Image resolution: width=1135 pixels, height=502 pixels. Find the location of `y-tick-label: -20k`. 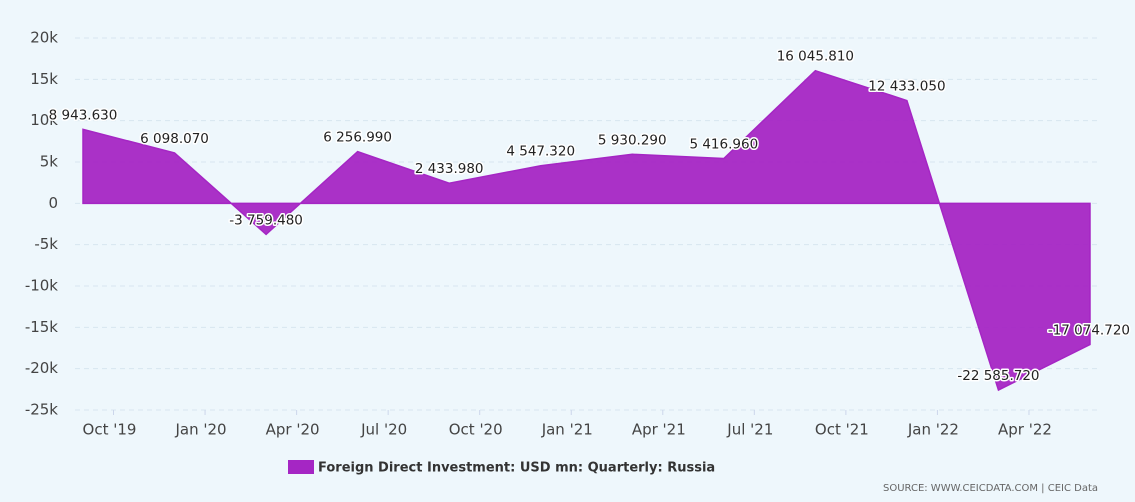

y-tick-label: -20k is located at coordinates (41, 368).